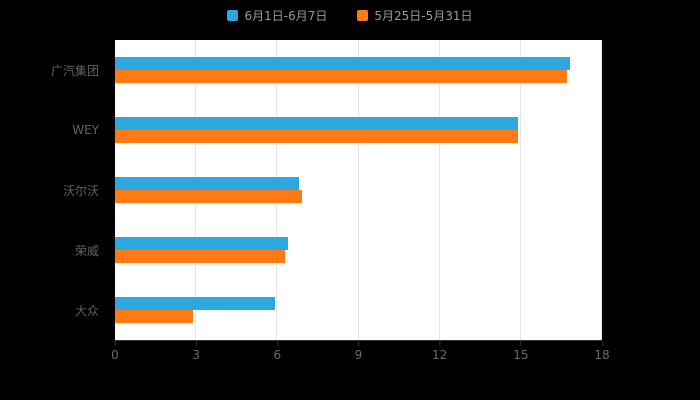  I want to click on x-tick-label: 0, so click(115, 351).